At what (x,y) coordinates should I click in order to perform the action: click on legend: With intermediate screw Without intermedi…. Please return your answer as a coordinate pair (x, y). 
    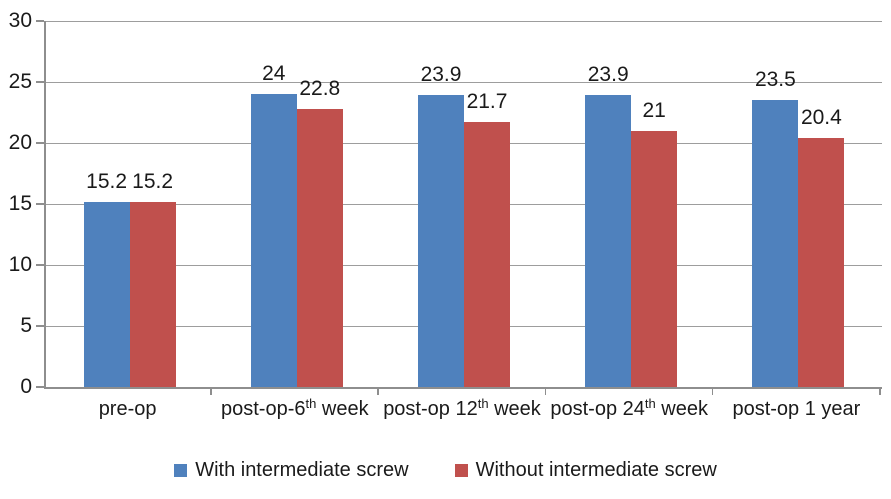
    Looking at the image, I should click on (445, 470).